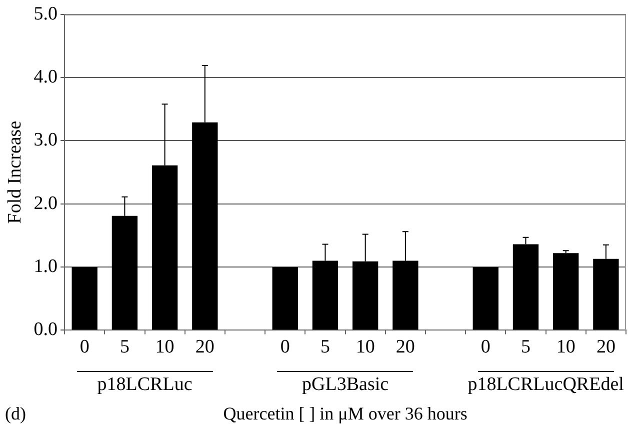 The image size is (634, 433). I want to click on text: p18LCRLucQREdel, so click(546, 384).